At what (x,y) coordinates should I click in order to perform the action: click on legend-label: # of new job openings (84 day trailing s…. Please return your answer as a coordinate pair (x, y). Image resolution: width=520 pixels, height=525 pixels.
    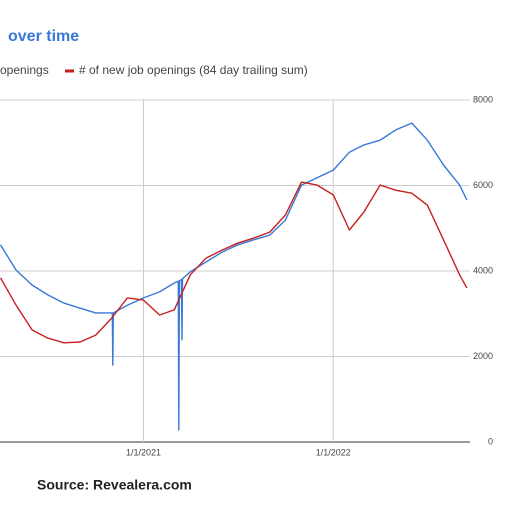
    Looking at the image, I should click on (193, 70).